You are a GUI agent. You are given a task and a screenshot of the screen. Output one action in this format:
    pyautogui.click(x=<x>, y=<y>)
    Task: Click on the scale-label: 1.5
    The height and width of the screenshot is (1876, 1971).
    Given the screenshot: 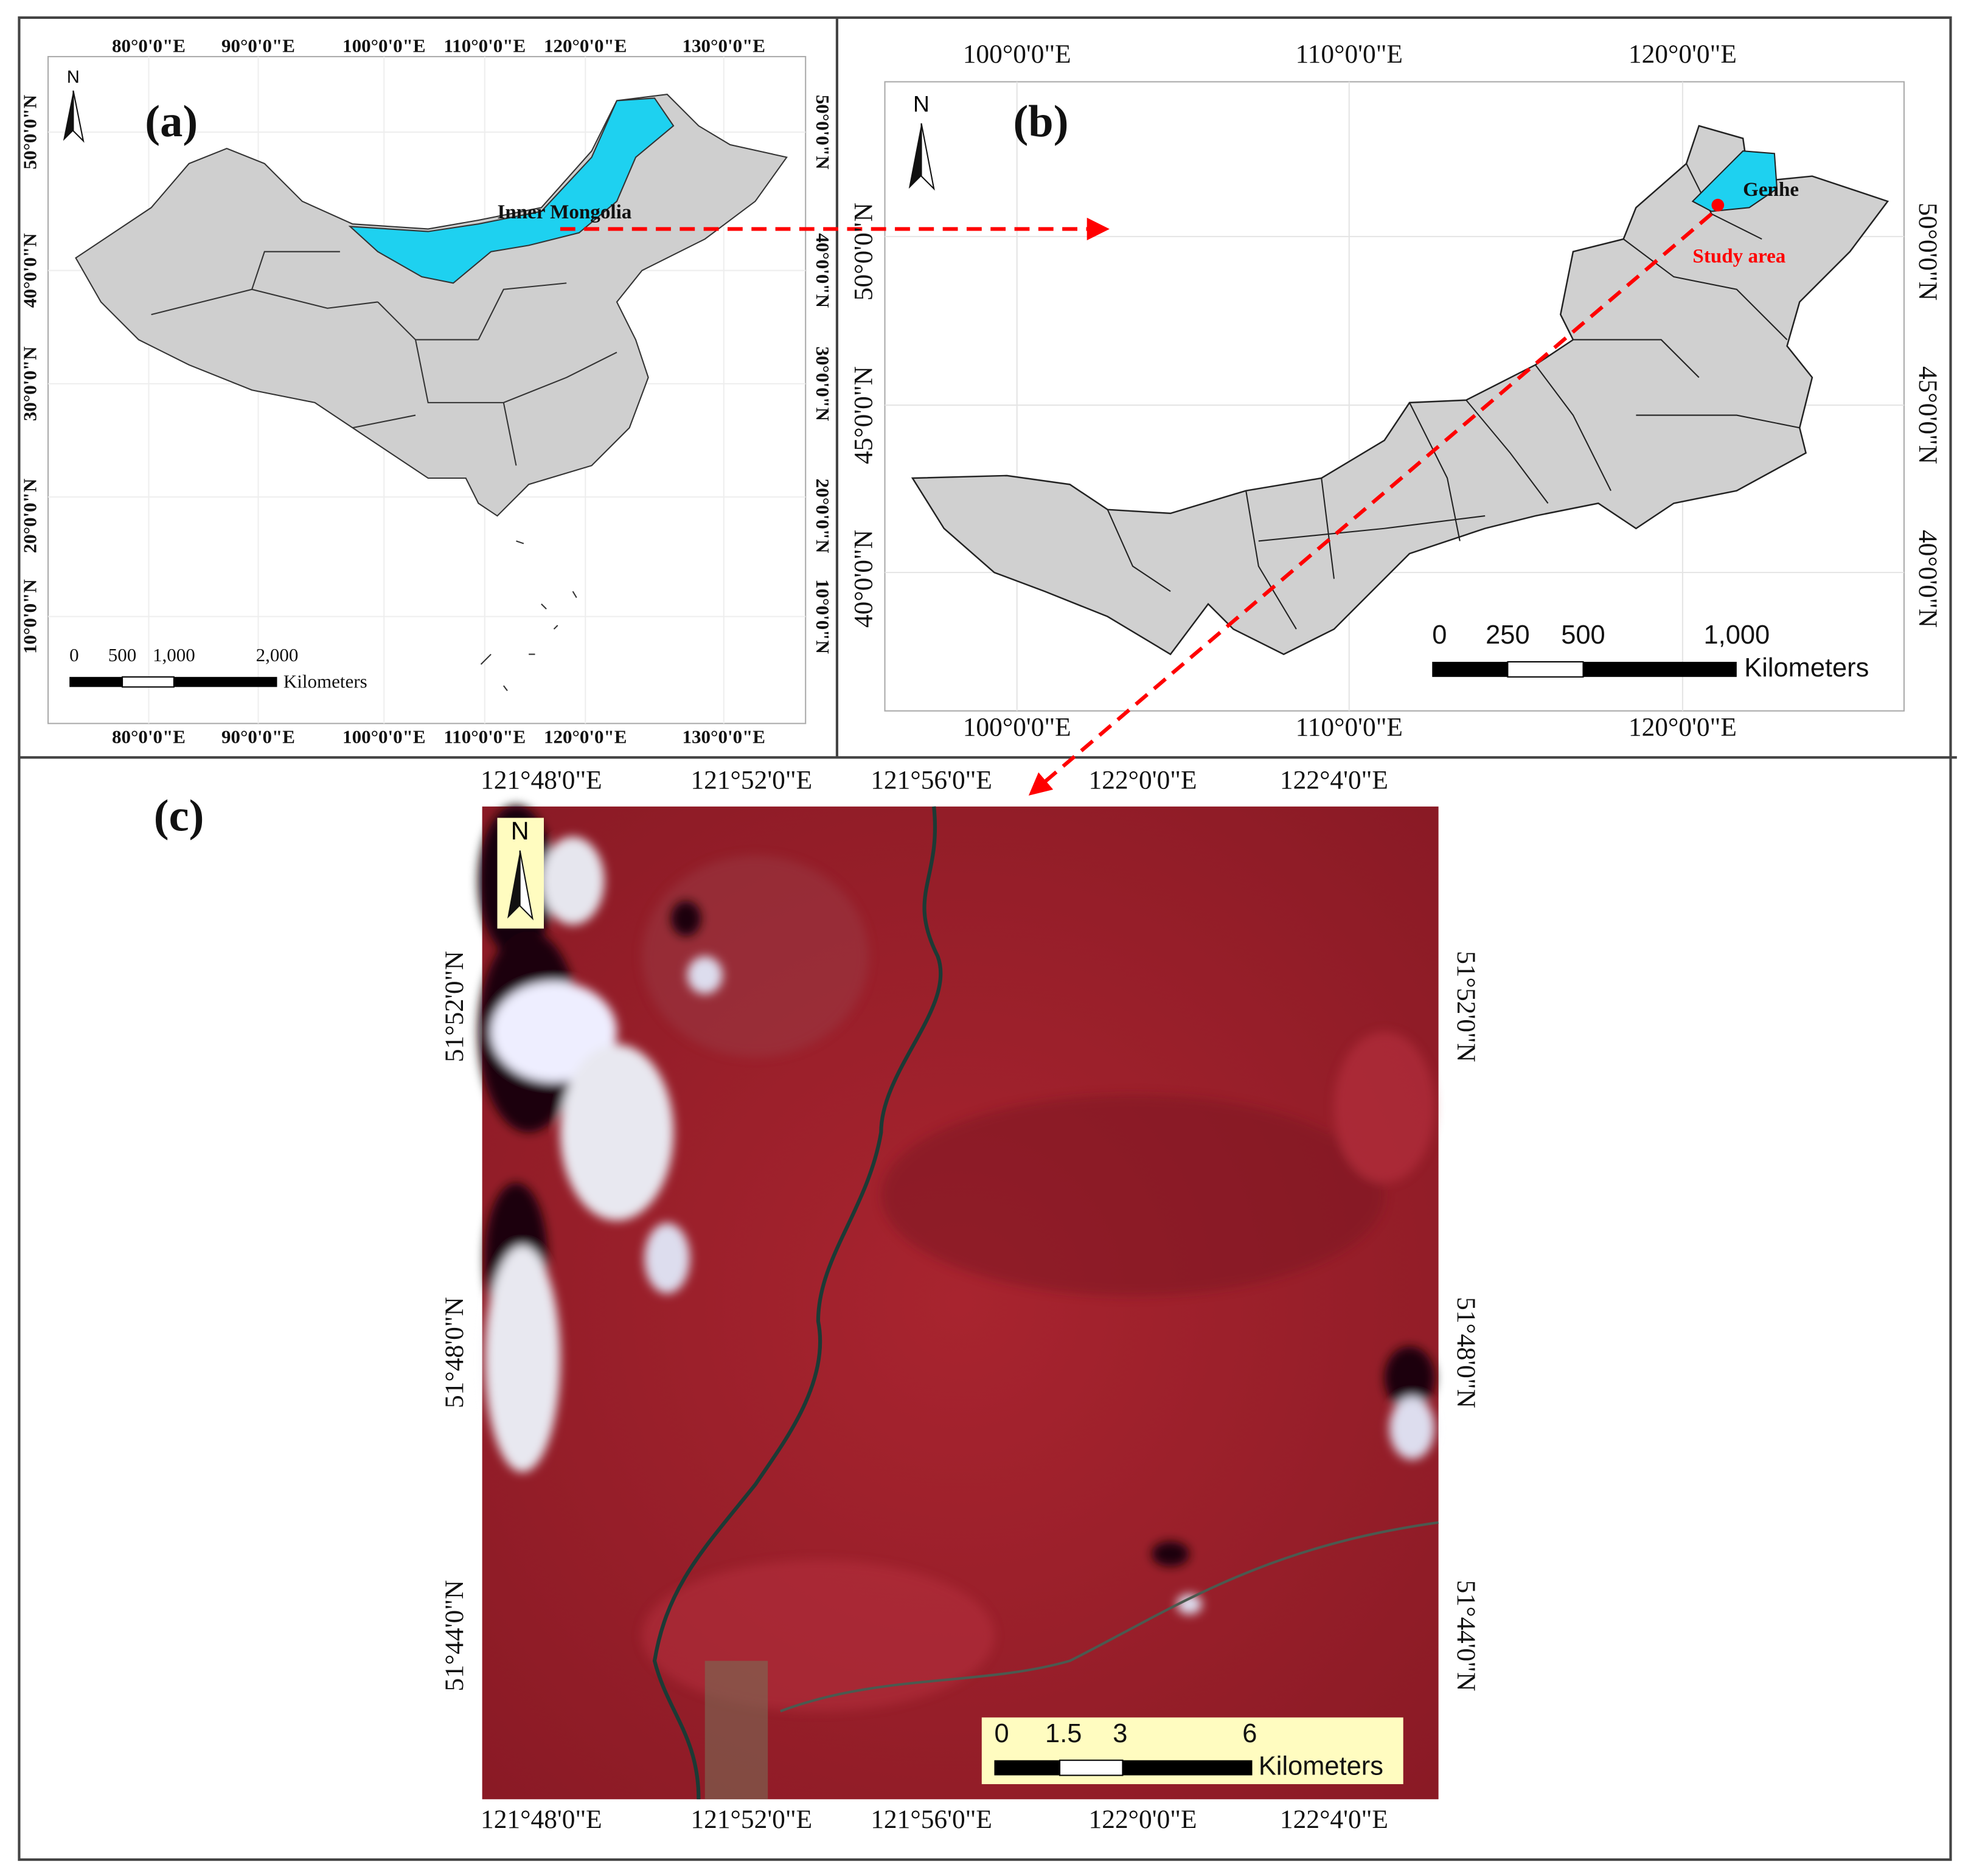 What is the action you would take?
    pyautogui.click(x=1063, y=1733)
    